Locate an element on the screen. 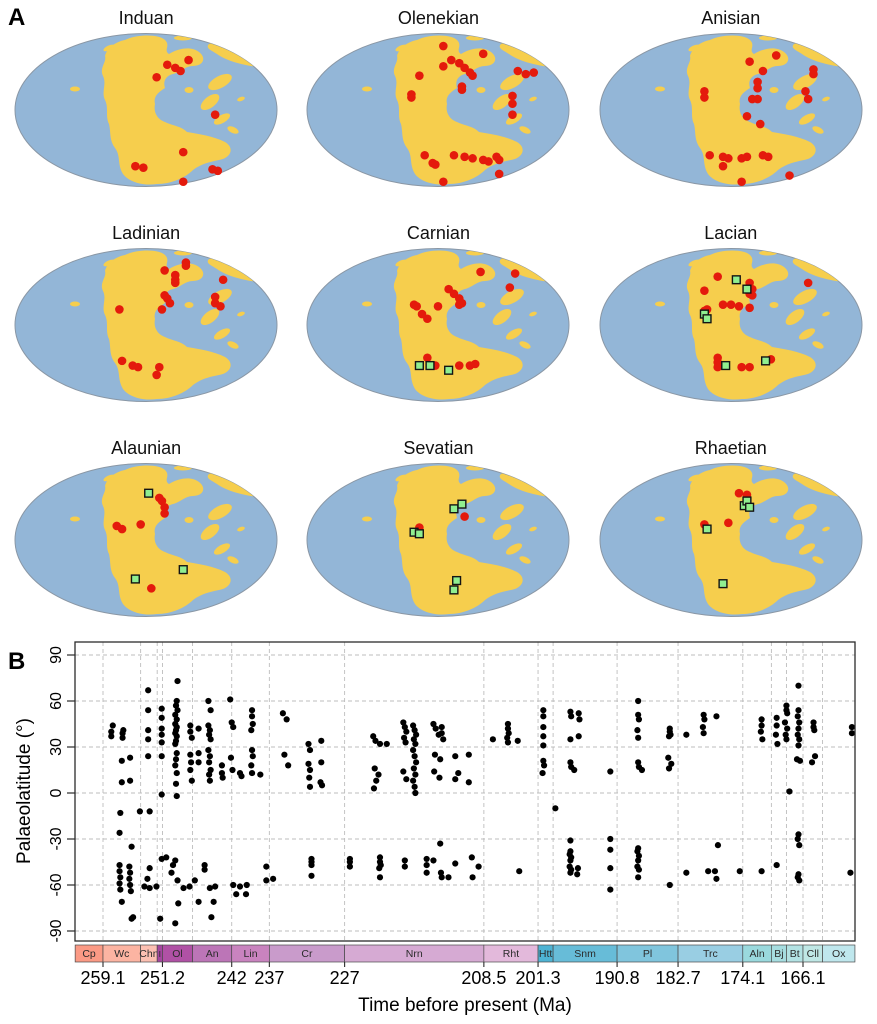  y-axis: 90 60 30 0 -30 -60 -90 is located at coordinates (61, 794).